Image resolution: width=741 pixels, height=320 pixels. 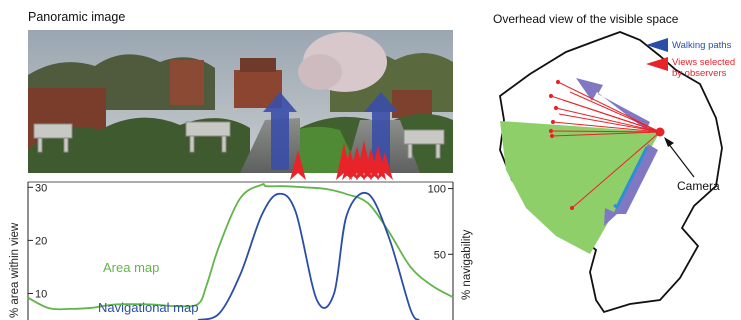 What do you see at coordinates (669, 142) in the screenshot?
I see `camera-pointer-head` at bounding box center [669, 142].